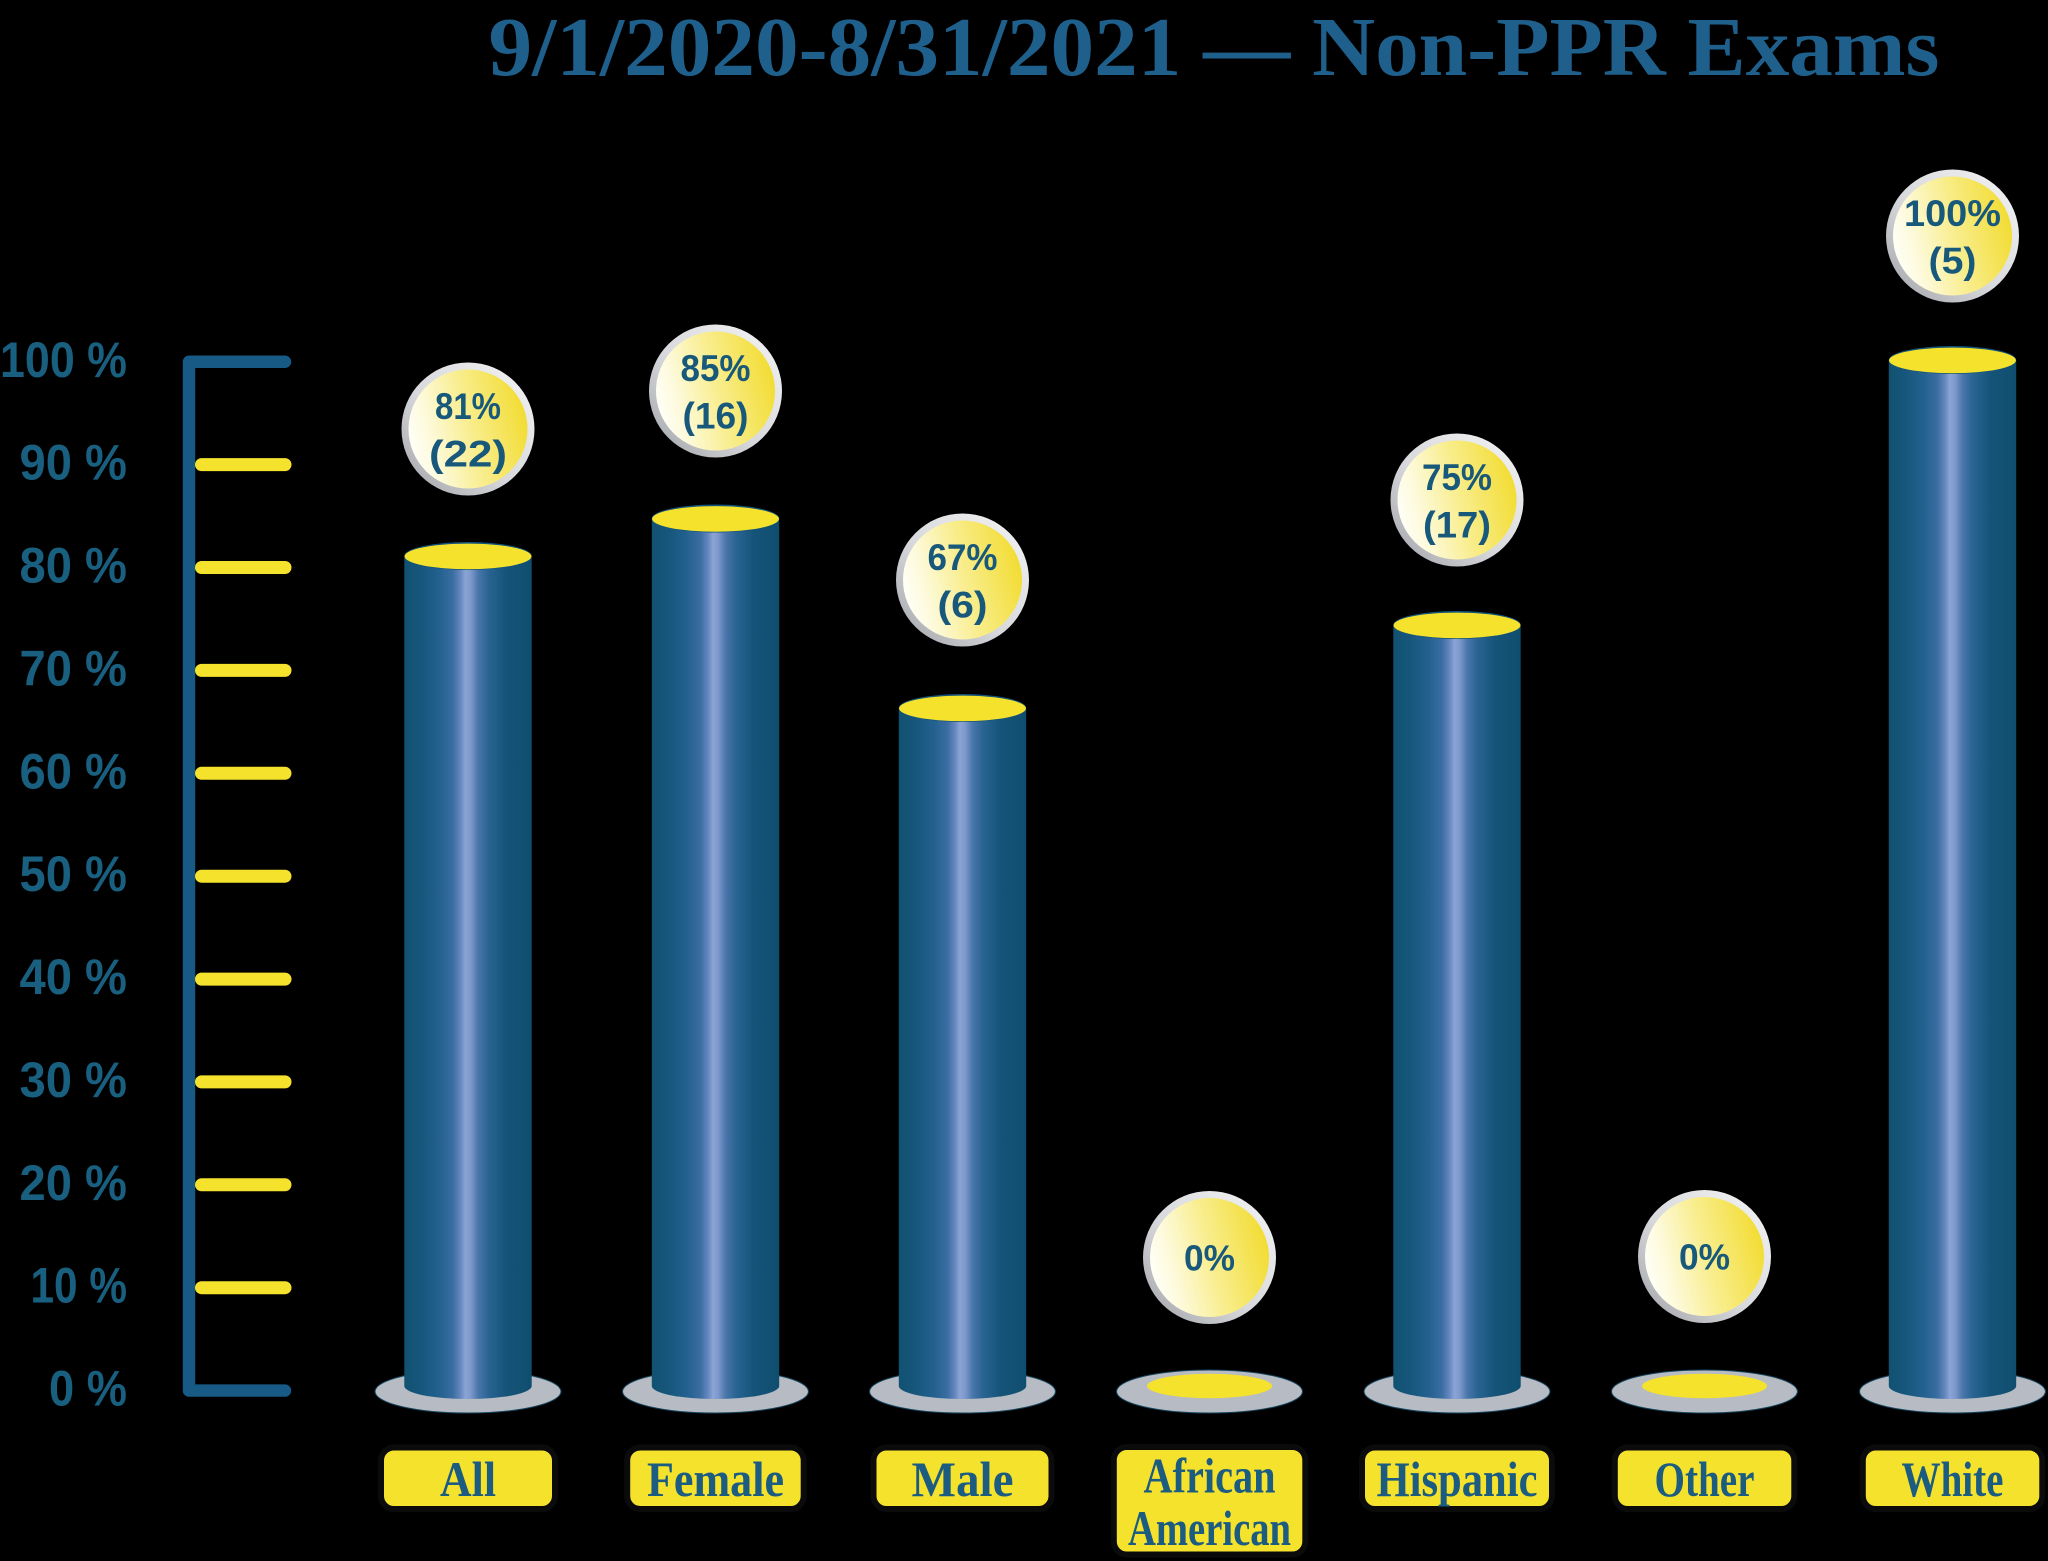 The image size is (2048, 1561). I want to click on svg-text: 20 %, so click(74, 1183).